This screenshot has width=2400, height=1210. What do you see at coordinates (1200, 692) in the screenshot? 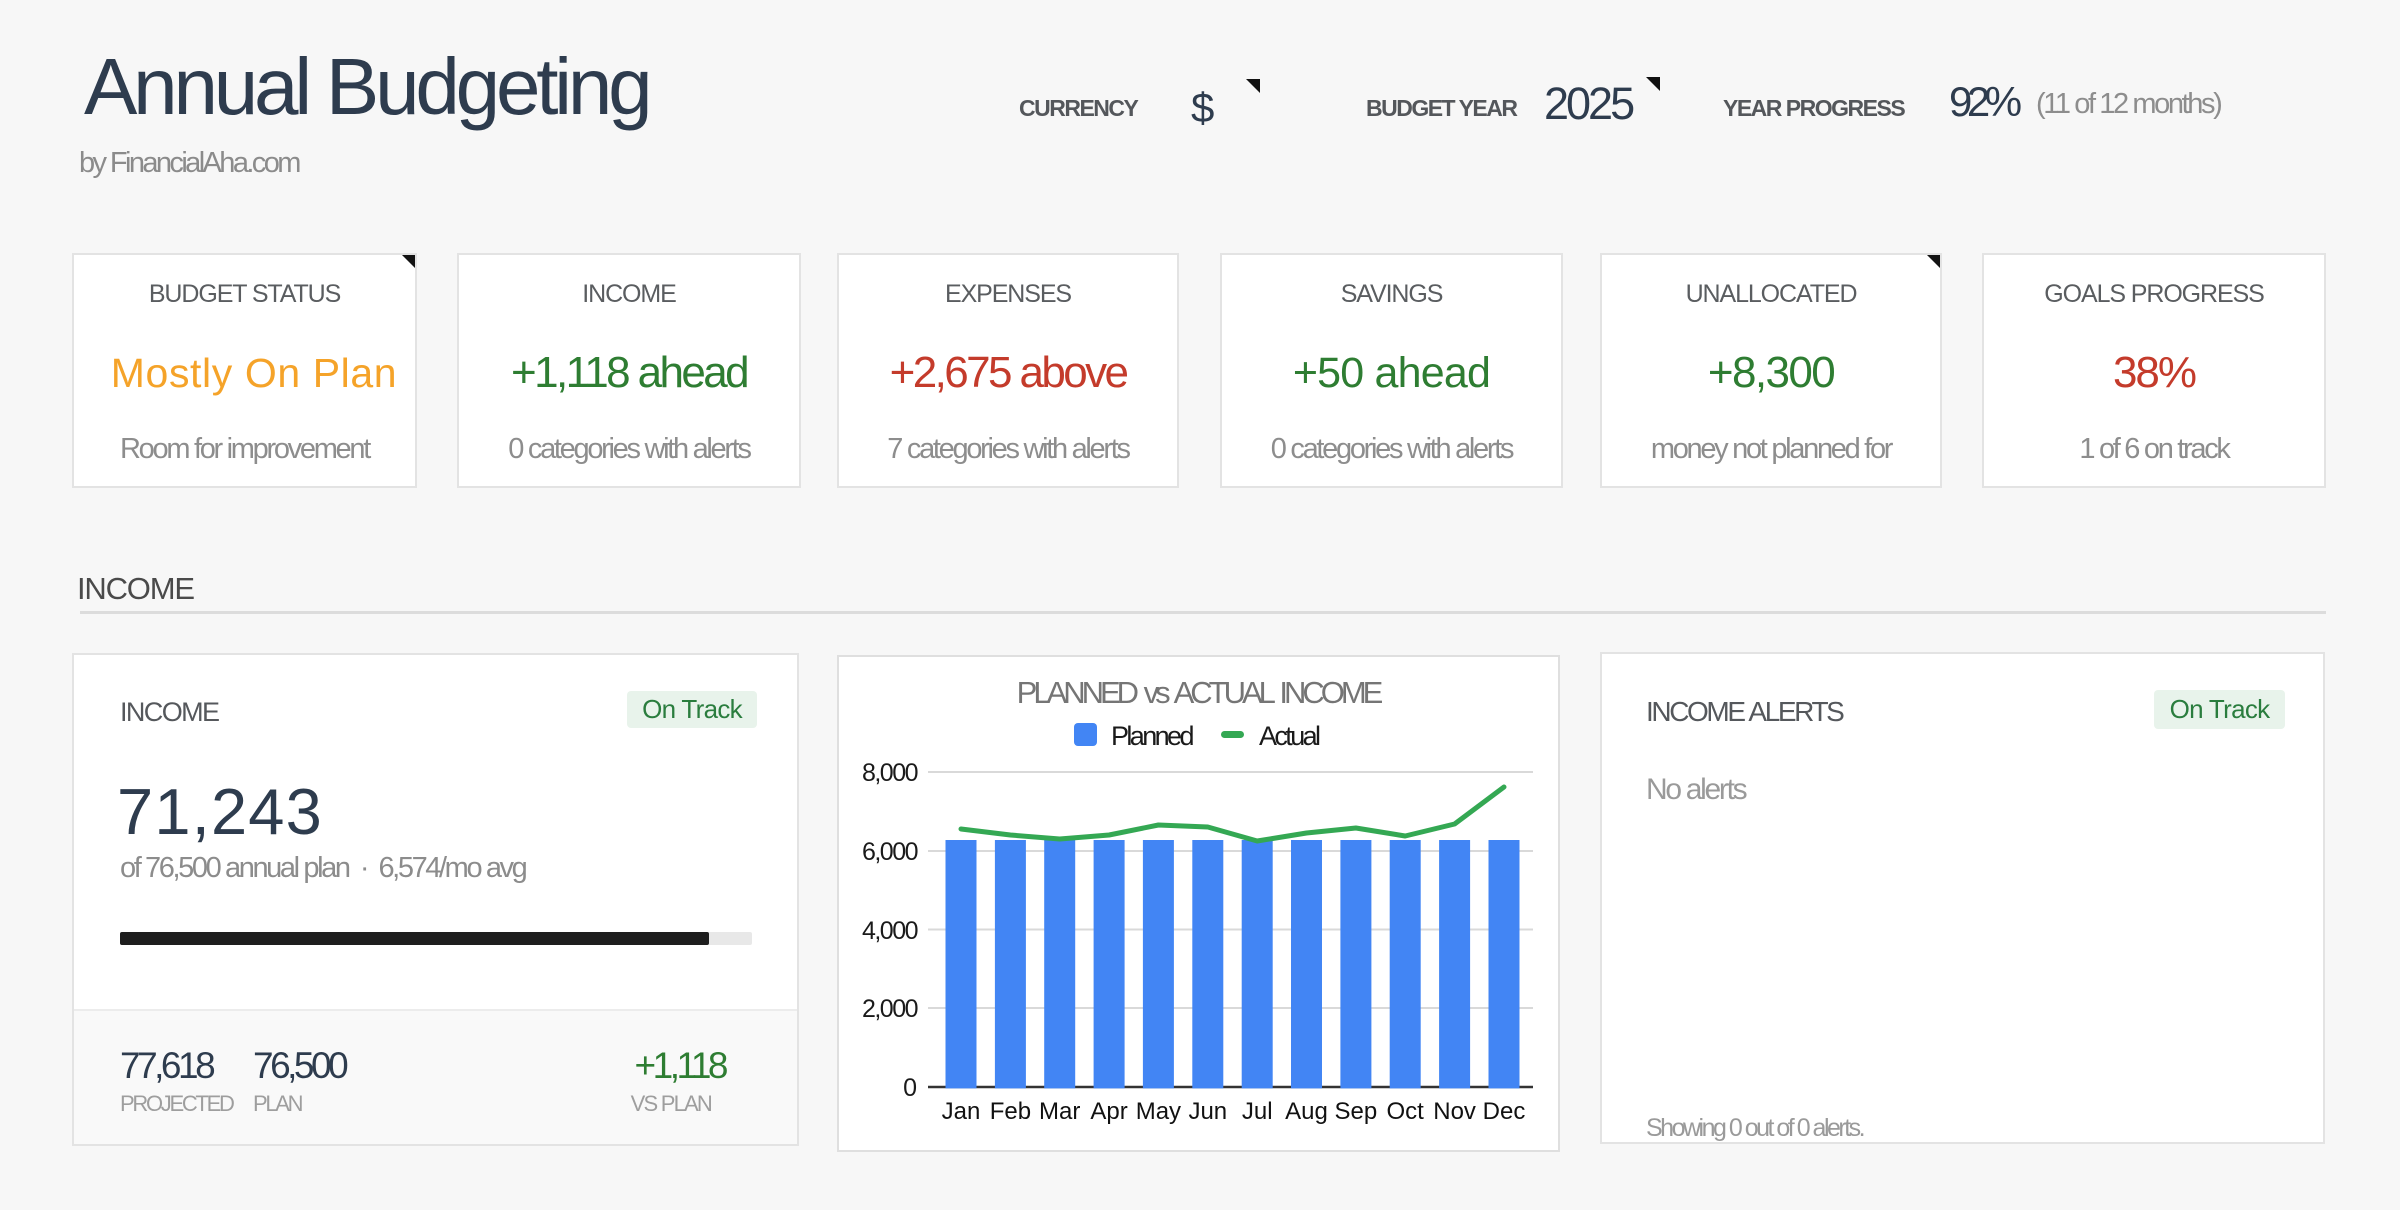
I see `svg-text: PLANNED vs ACTUAL INCOME` at bounding box center [1200, 692].